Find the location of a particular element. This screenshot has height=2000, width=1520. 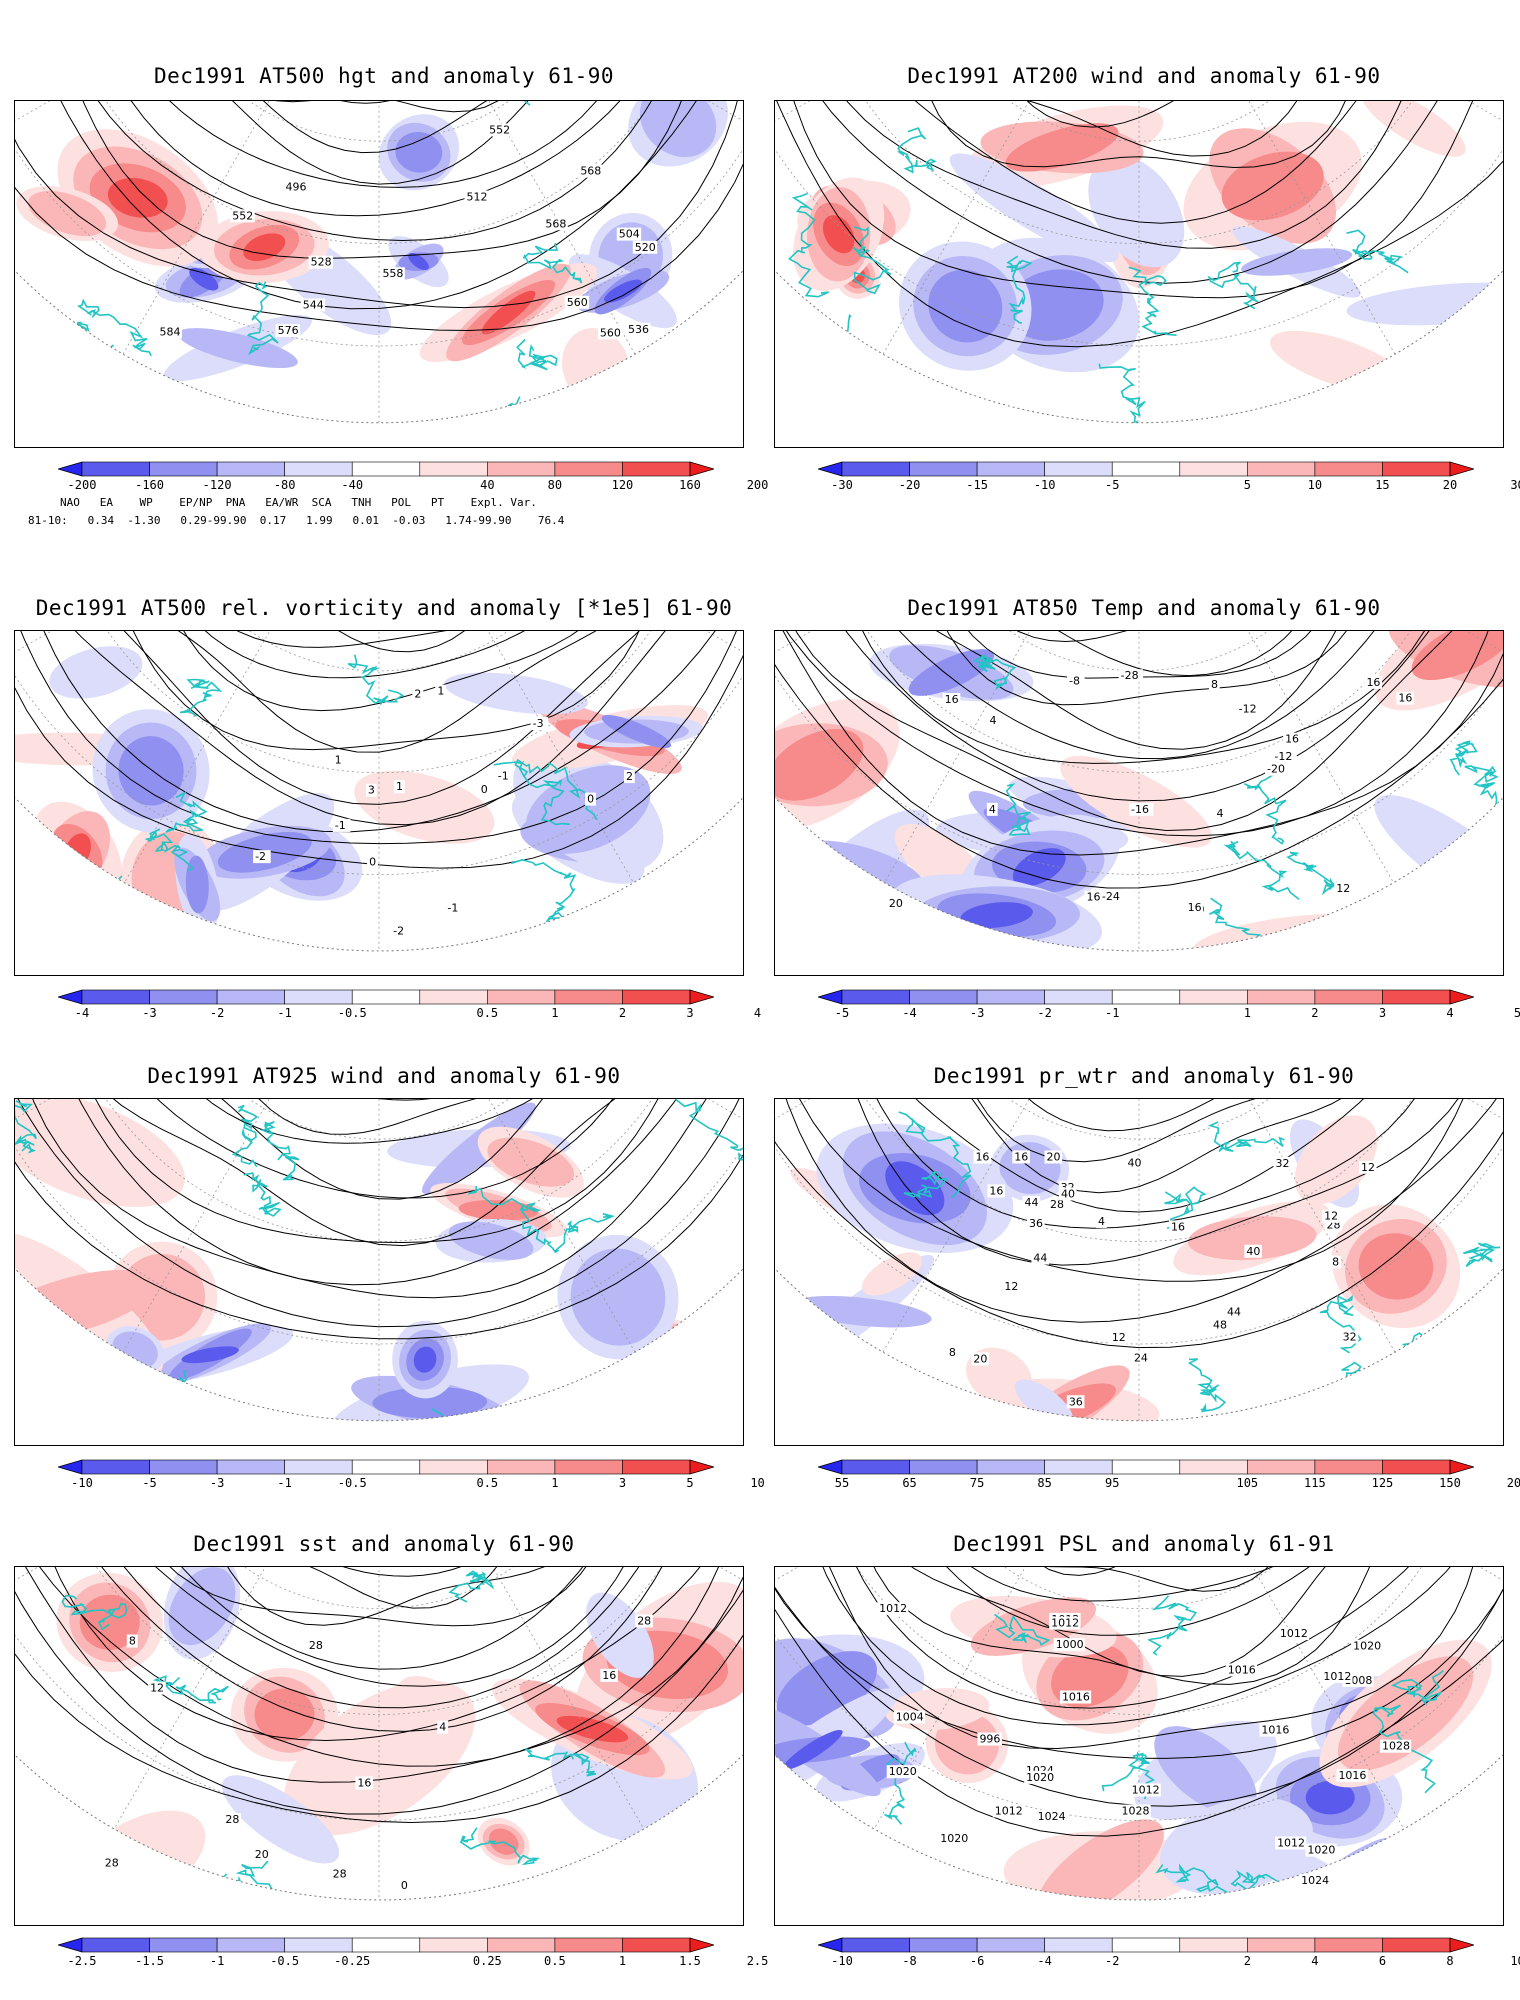

colorbar-tick-label: 30 is located at coordinates (1515, 485).